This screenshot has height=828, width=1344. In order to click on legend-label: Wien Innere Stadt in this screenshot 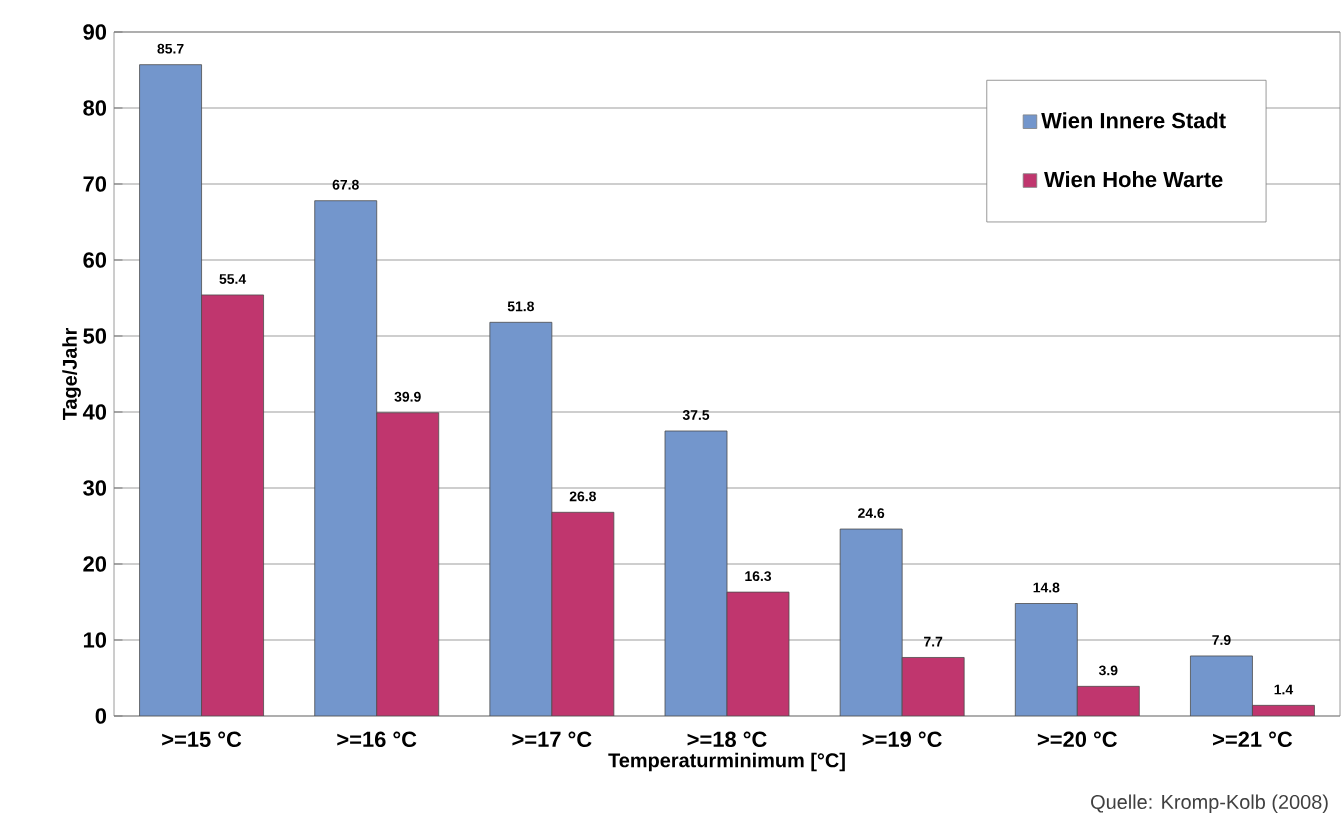, I will do `click(1133, 120)`.